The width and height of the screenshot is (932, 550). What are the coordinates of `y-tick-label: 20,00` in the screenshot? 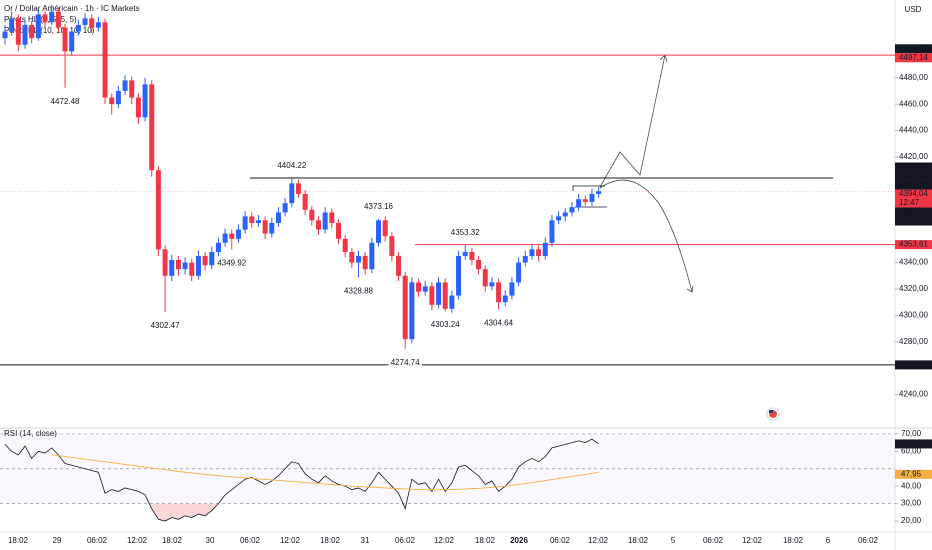 It's located at (911, 520).